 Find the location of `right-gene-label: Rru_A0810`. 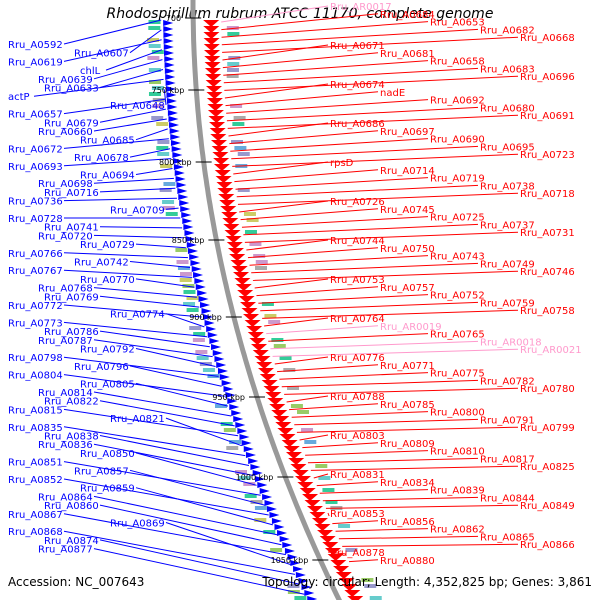

right-gene-label: Rru_A0810 is located at coordinates (457, 452).